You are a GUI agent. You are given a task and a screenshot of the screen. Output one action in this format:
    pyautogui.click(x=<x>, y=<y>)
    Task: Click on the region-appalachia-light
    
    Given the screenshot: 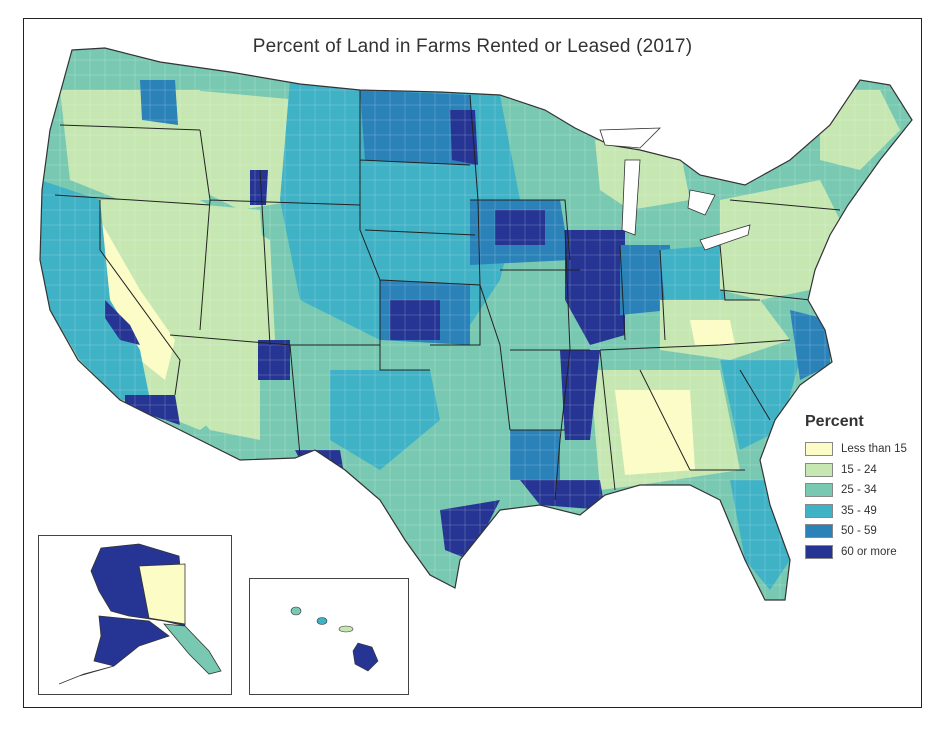 What is the action you would take?
    pyautogui.click(x=712, y=332)
    